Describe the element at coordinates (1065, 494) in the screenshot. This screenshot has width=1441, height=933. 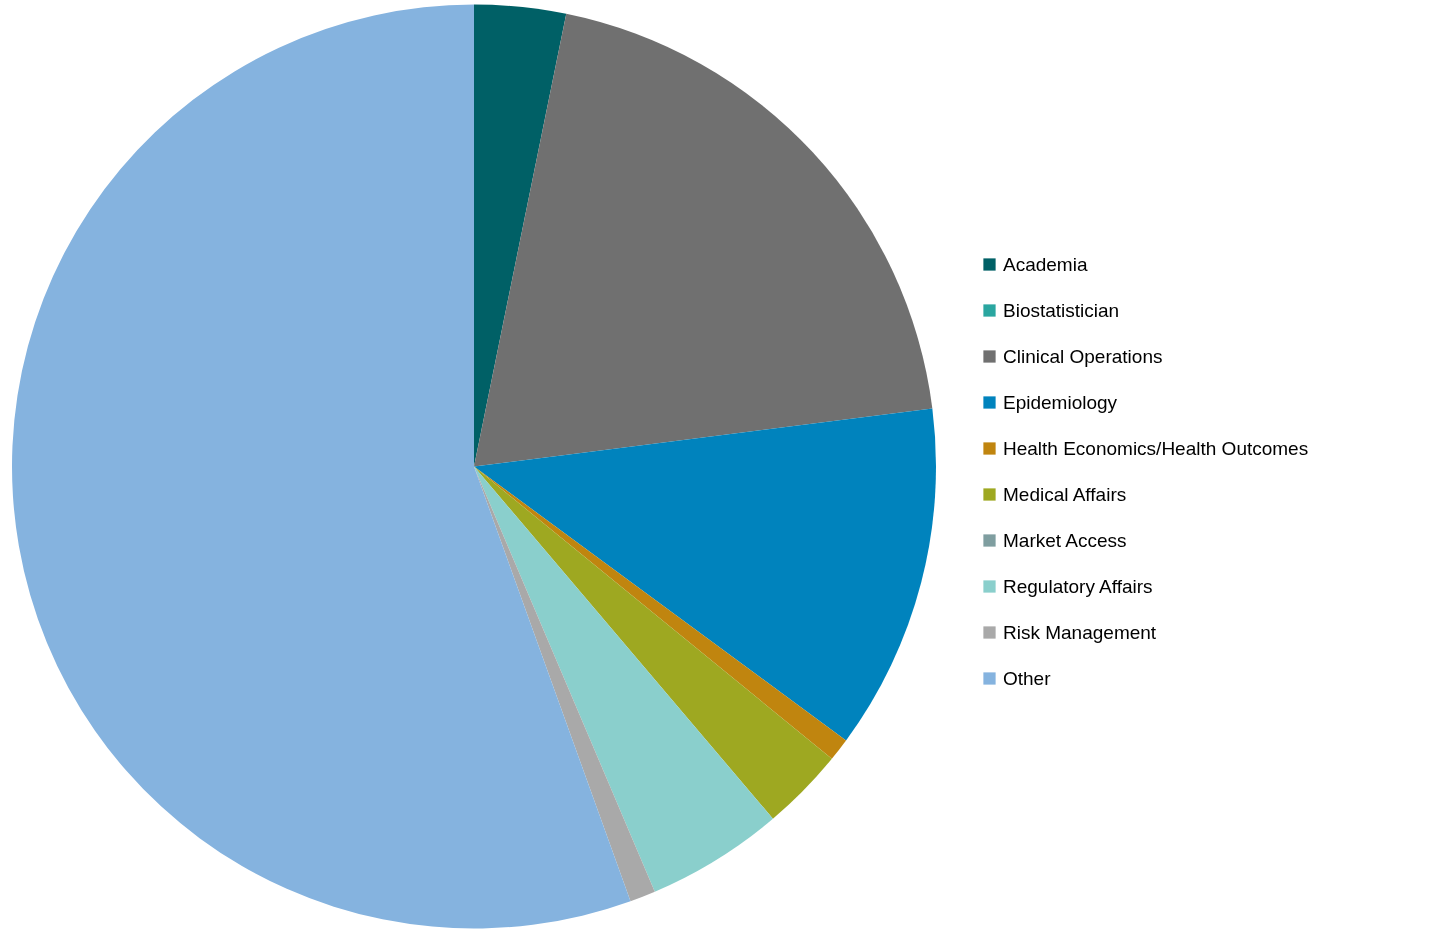
I see `legend-label: Medical Affairs` at that location.